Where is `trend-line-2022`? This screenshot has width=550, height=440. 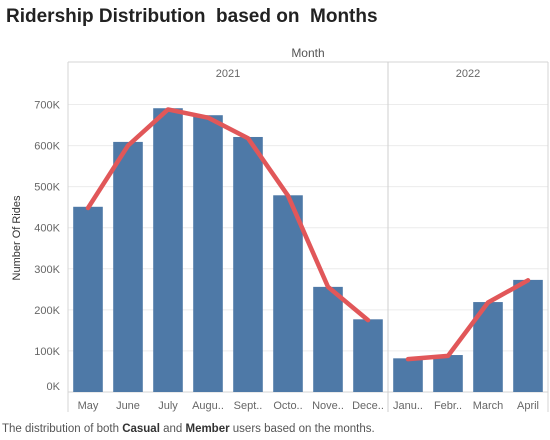 trend-line-2022 is located at coordinates (468, 320).